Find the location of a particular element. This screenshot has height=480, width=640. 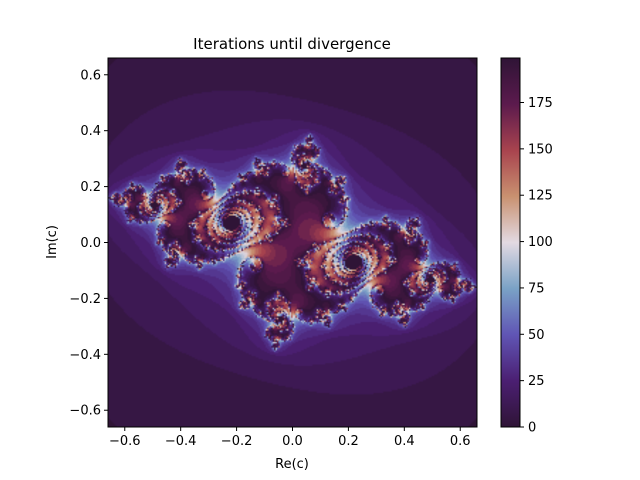

x-tick-label: 0.4 is located at coordinates (404, 441).